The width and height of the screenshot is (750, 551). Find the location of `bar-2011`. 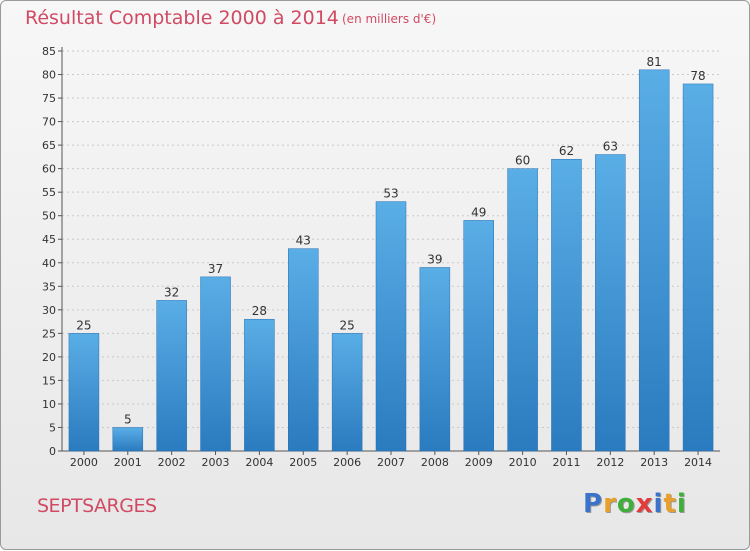

bar-2011 is located at coordinates (566, 305).